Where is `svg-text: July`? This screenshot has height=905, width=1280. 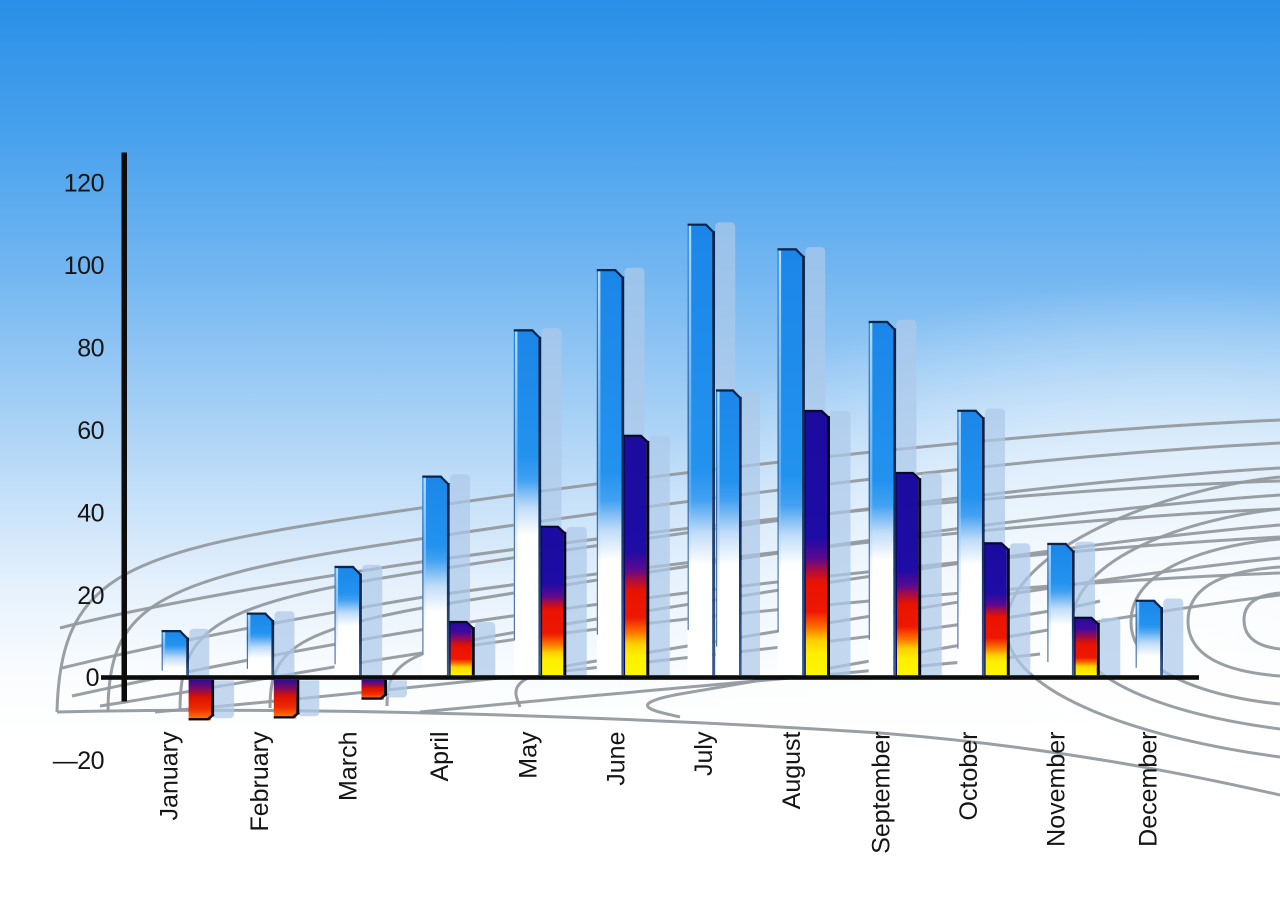
svg-text: July is located at coordinates (704, 753).